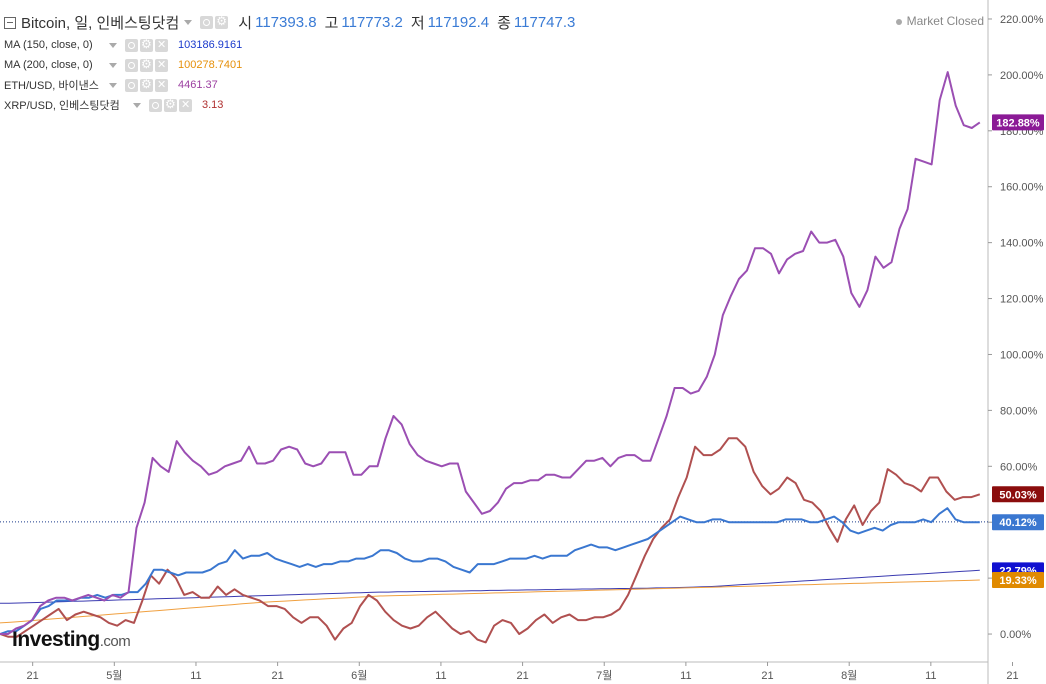 Image resolution: width=1046 pixels, height=684 pixels. I want to click on y-tick-label: 140.00%, so click(1022, 244).